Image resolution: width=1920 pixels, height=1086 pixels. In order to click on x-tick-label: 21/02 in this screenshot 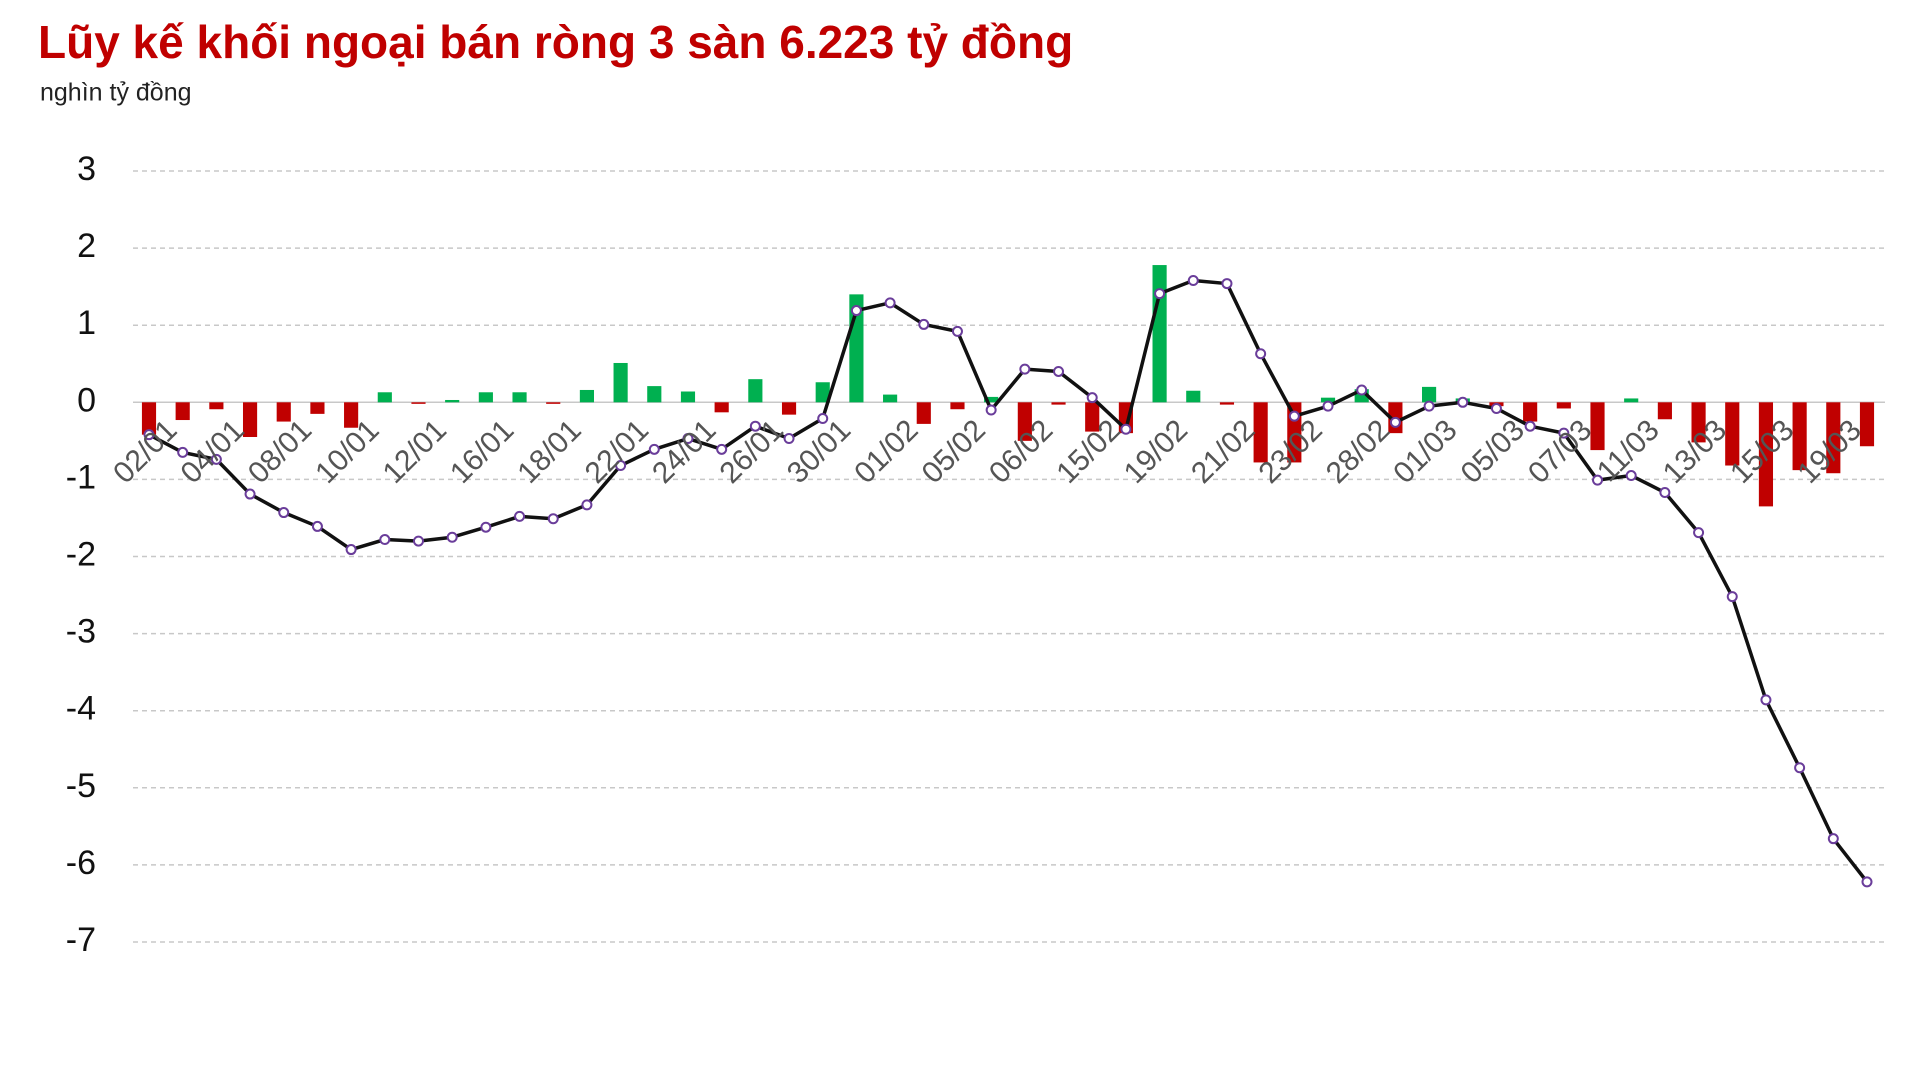, I will do `click(1223, 452)`.